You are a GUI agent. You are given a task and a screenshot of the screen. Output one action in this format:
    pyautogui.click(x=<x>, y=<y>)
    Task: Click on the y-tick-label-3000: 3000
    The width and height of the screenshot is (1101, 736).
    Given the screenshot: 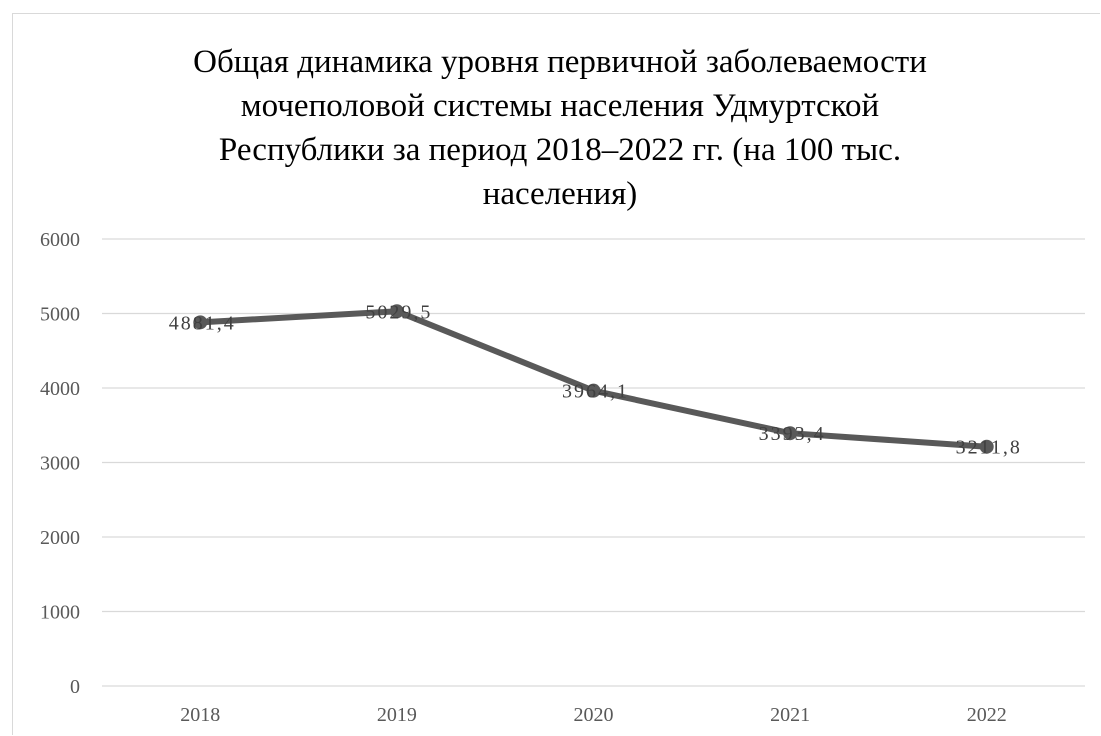 What is the action you would take?
    pyautogui.click(x=60, y=464)
    